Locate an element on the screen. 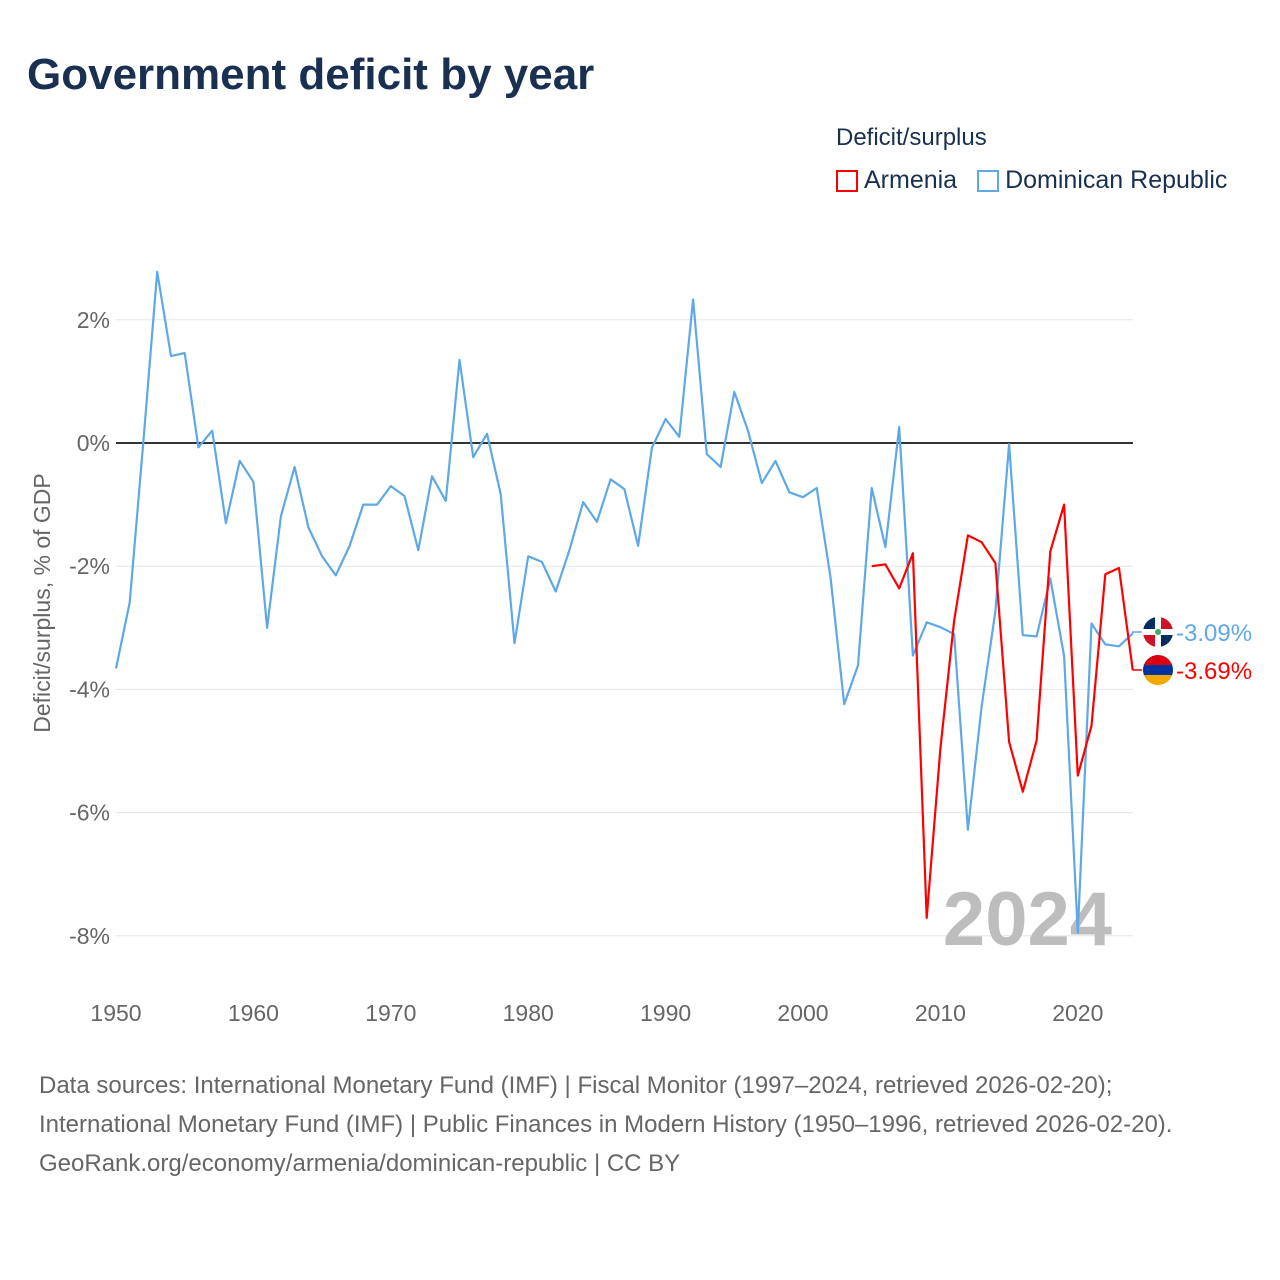 The height and width of the screenshot is (1280, 1280). x-tick-label: 2000 is located at coordinates (802, 1013).